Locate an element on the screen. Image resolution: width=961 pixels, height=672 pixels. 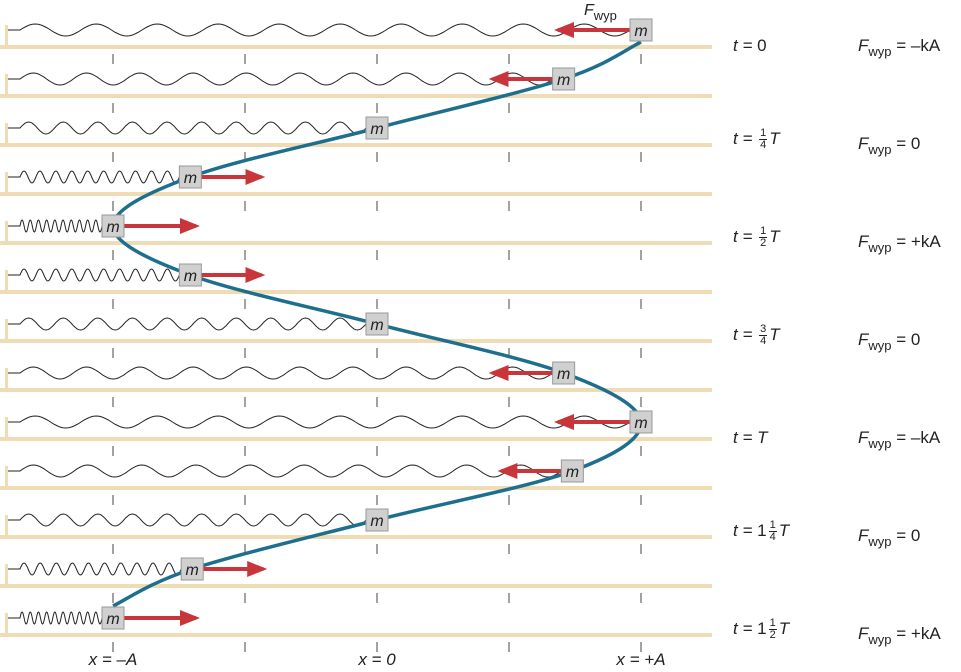
axis-label: x = +A is located at coordinates (641, 660).